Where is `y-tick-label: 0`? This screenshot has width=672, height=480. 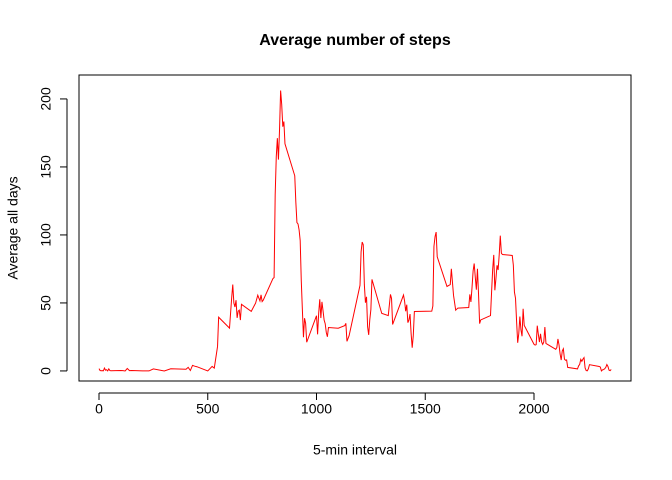 y-tick-label: 0 is located at coordinates (46, 371).